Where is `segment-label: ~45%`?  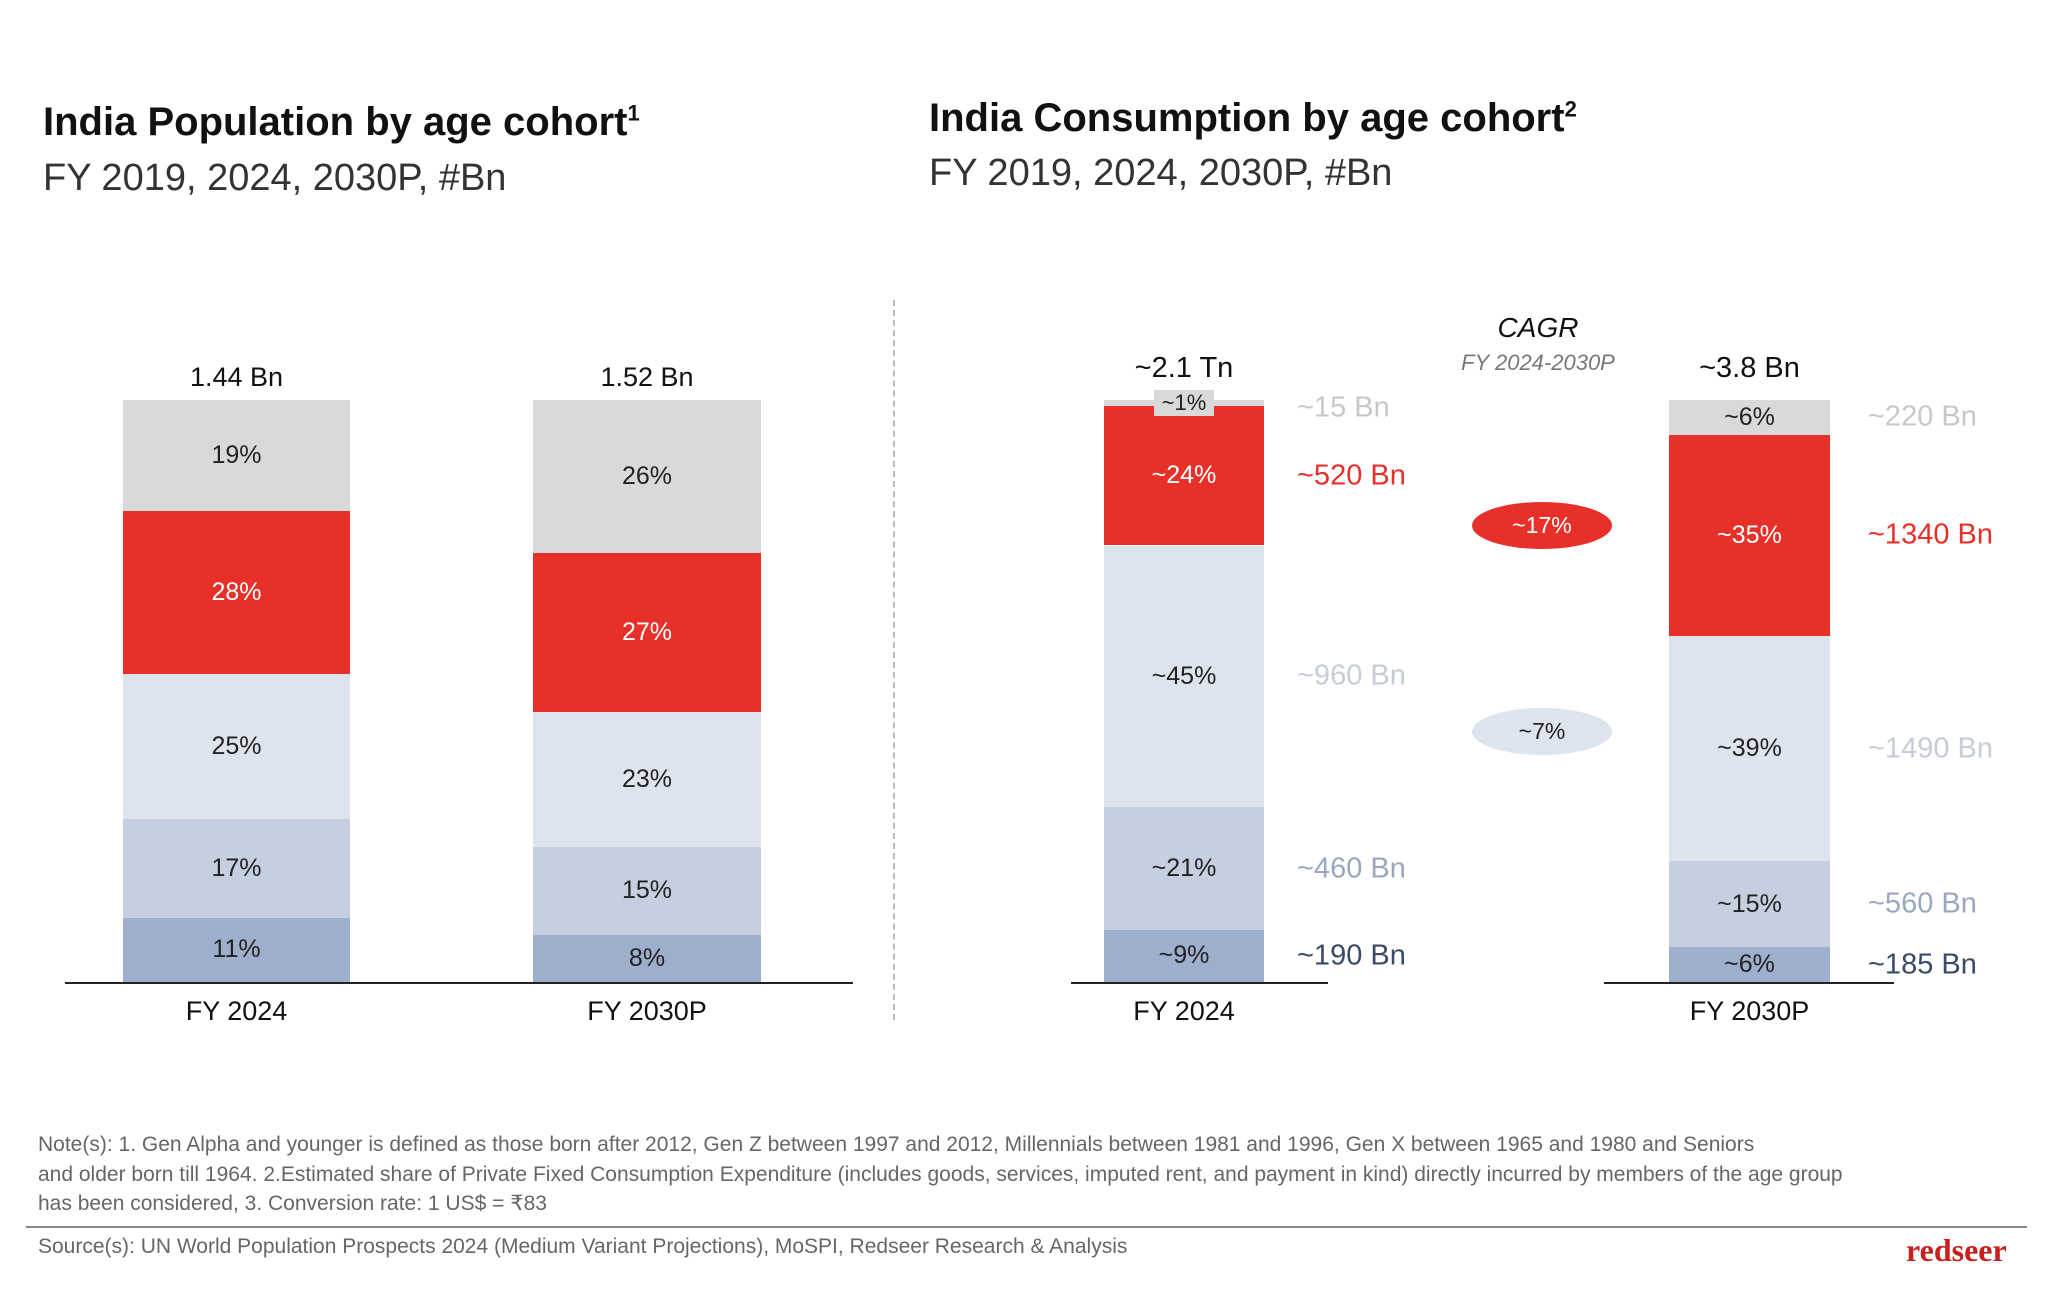 segment-label: ~45% is located at coordinates (1184, 675).